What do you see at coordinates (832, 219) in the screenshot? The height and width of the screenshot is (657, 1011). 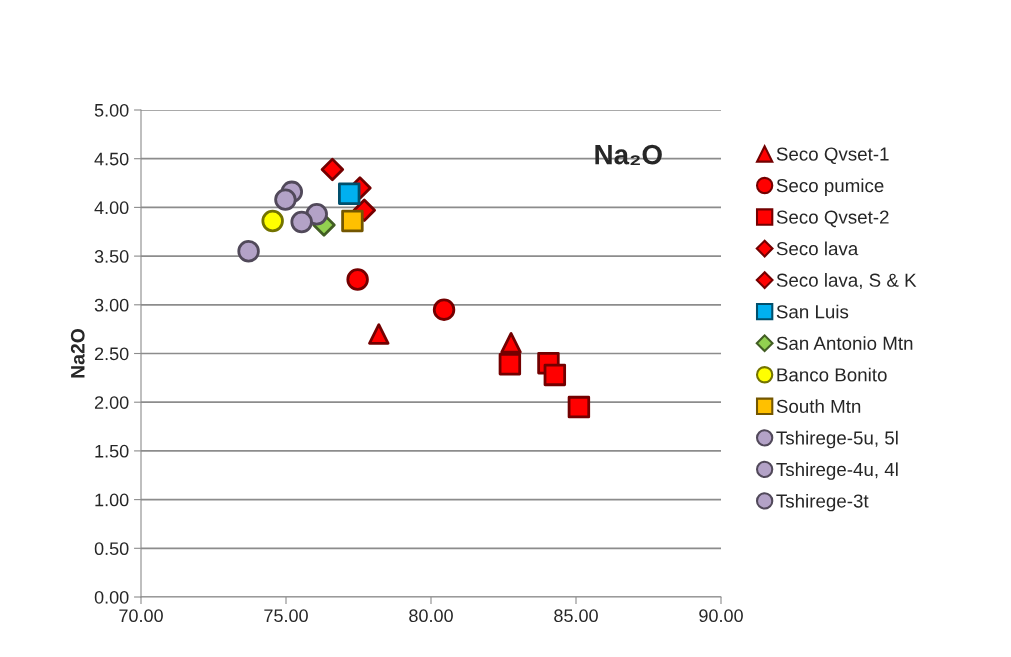 I see `legend-label: Seco Qvset-2` at bounding box center [832, 219].